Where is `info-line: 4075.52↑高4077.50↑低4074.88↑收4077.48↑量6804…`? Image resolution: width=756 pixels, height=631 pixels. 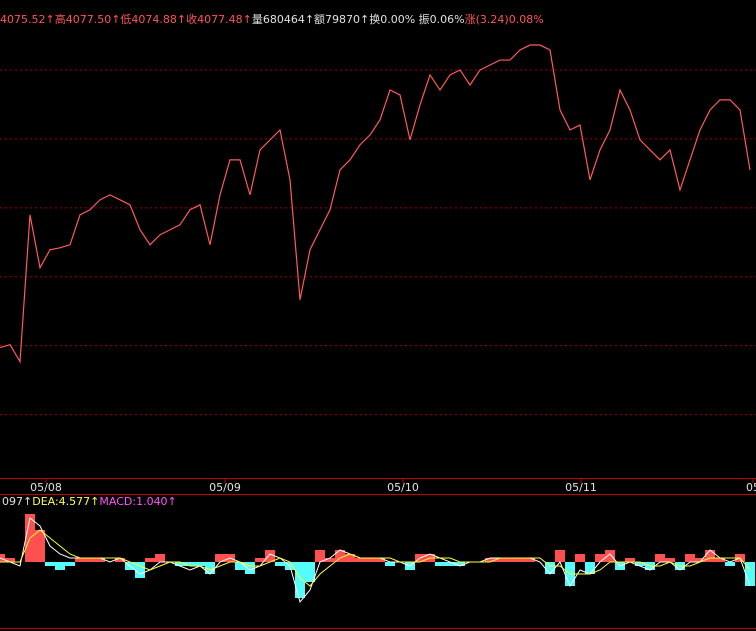
info-line: 4075.52↑高4077.50↑低4074.88↑收4077.48↑量6804… is located at coordinates (272, 19).